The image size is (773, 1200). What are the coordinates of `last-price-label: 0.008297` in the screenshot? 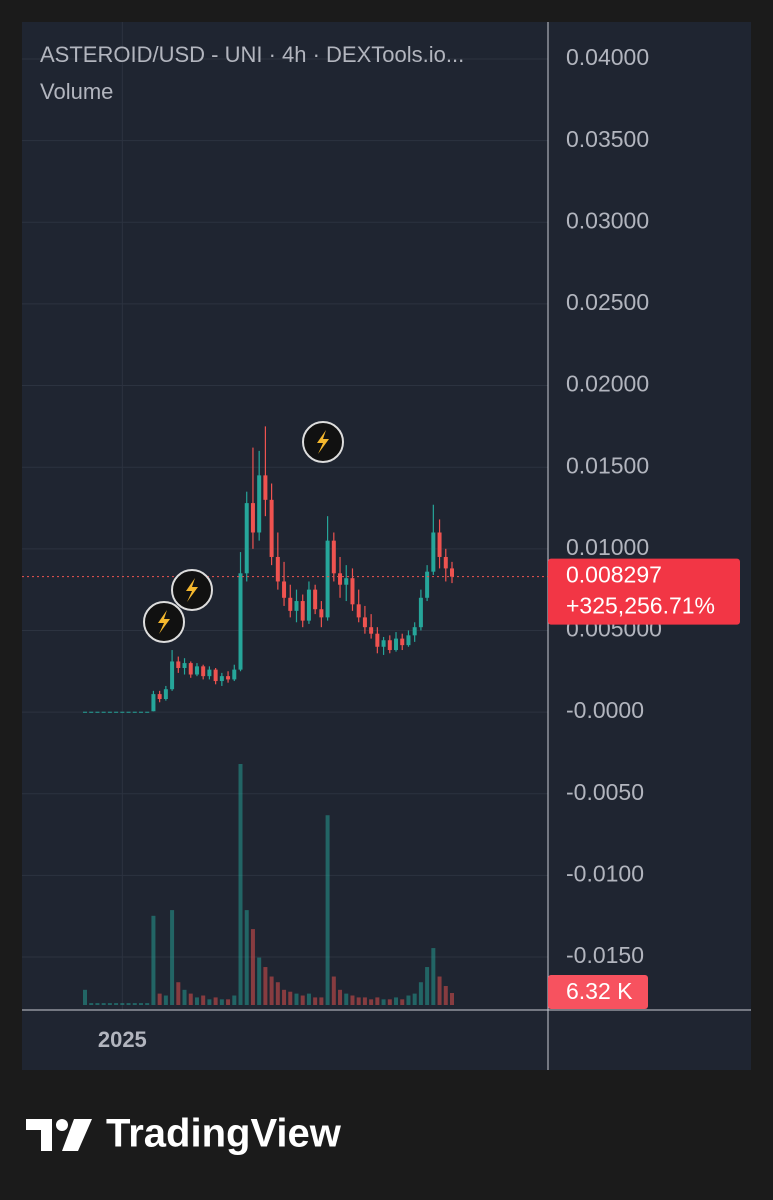 It's located at (614, 575).